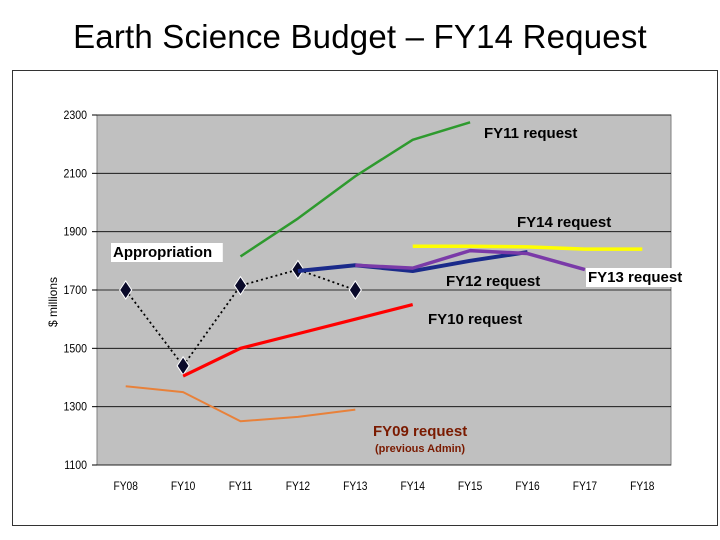 This screenshot has height=540, width=720. I want to click on y-tick-label: 1500, so click(75, 349).